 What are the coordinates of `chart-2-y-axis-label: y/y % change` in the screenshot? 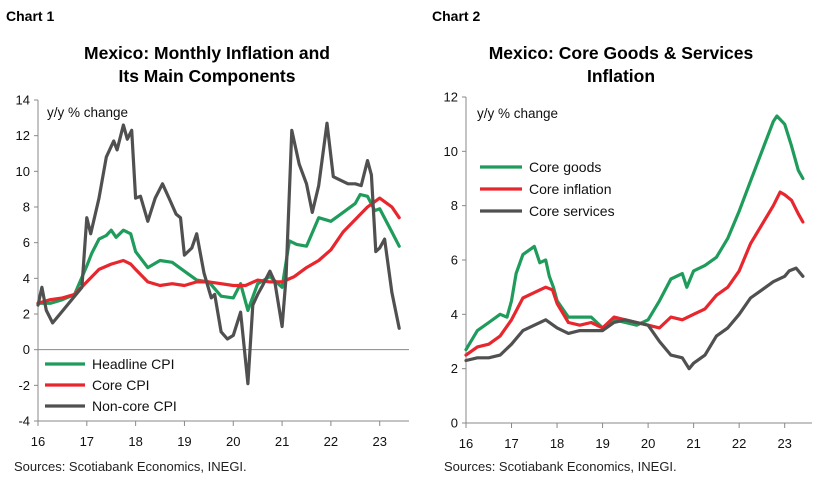 It's located at (517, 113).